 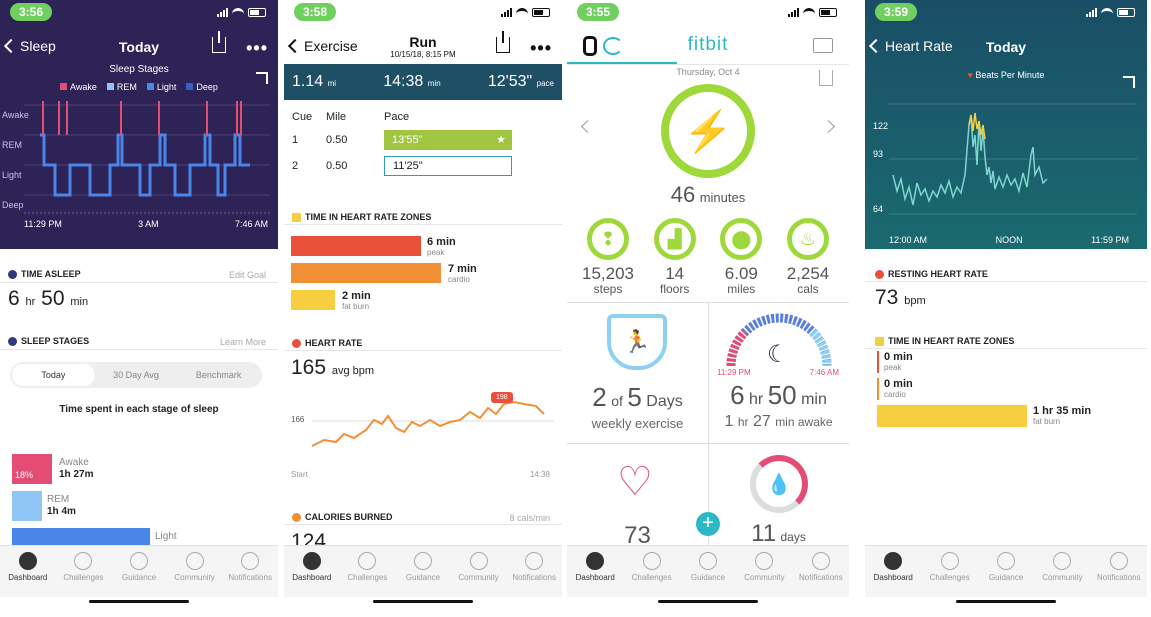 What do you see at coordinates (708, 131) in the screenshot?
I see `active-minutes-ring: ⚡` at bounding box center [708, 131].